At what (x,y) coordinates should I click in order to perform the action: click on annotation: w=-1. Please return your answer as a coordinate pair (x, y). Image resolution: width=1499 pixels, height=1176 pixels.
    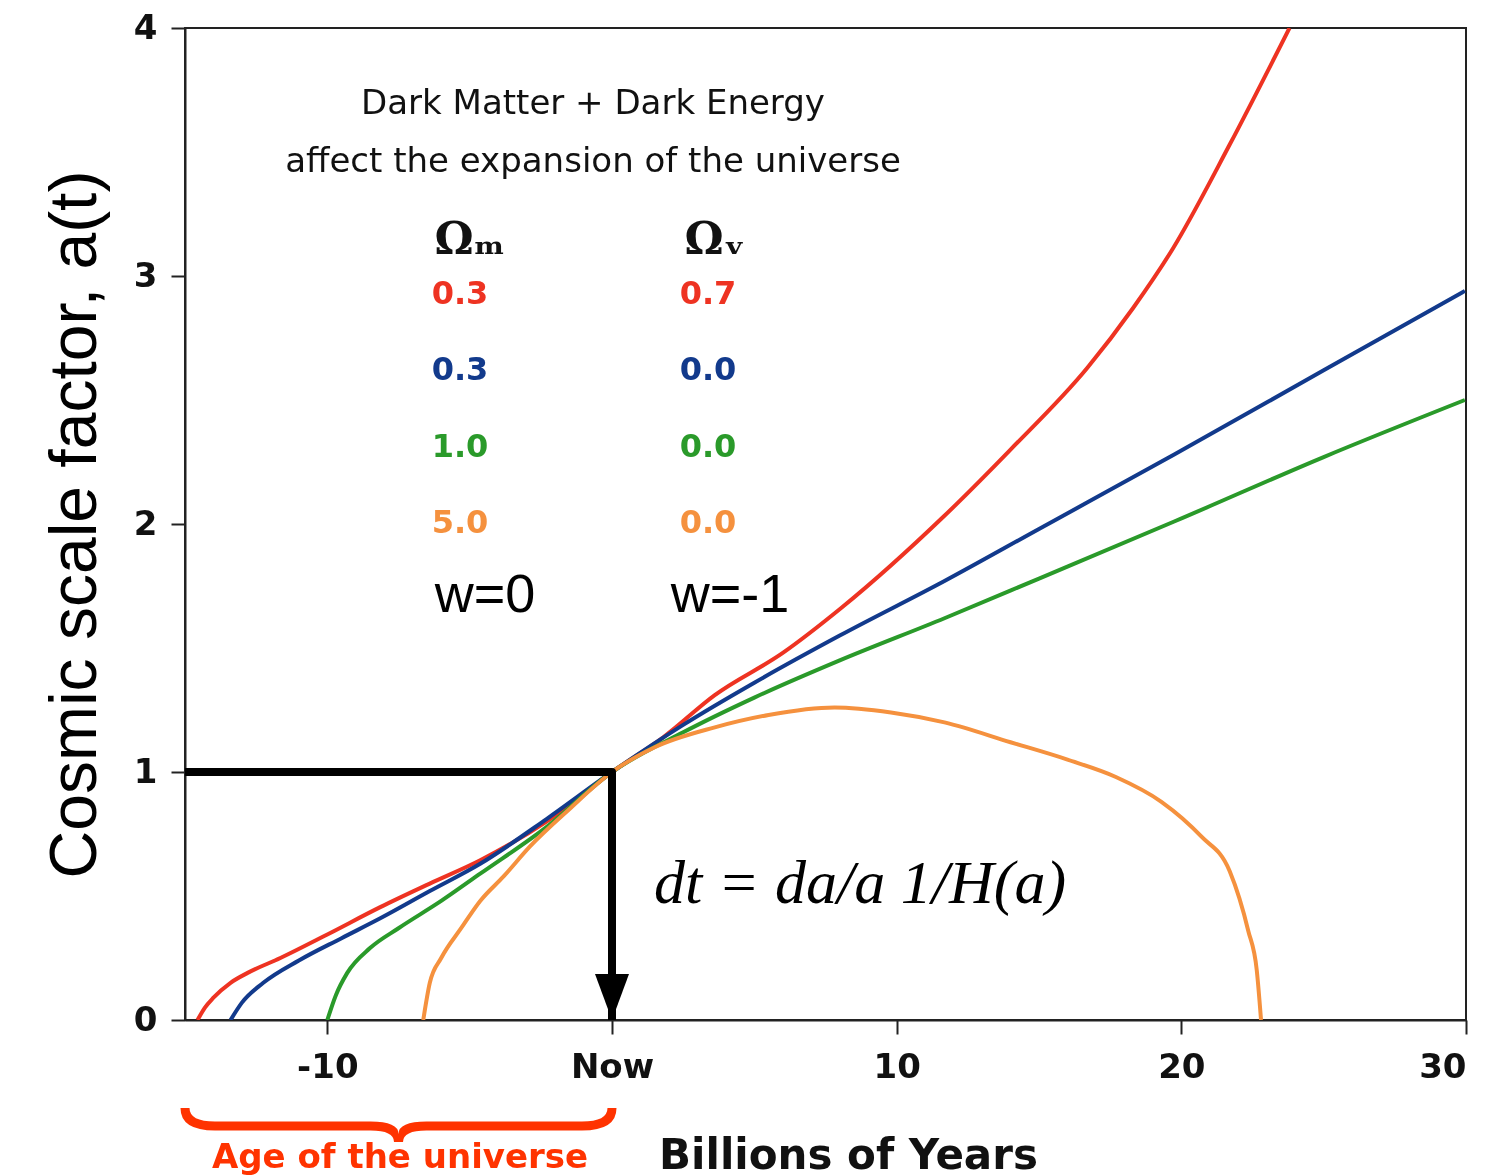
    Looking at the image, I should click on (729, 593).